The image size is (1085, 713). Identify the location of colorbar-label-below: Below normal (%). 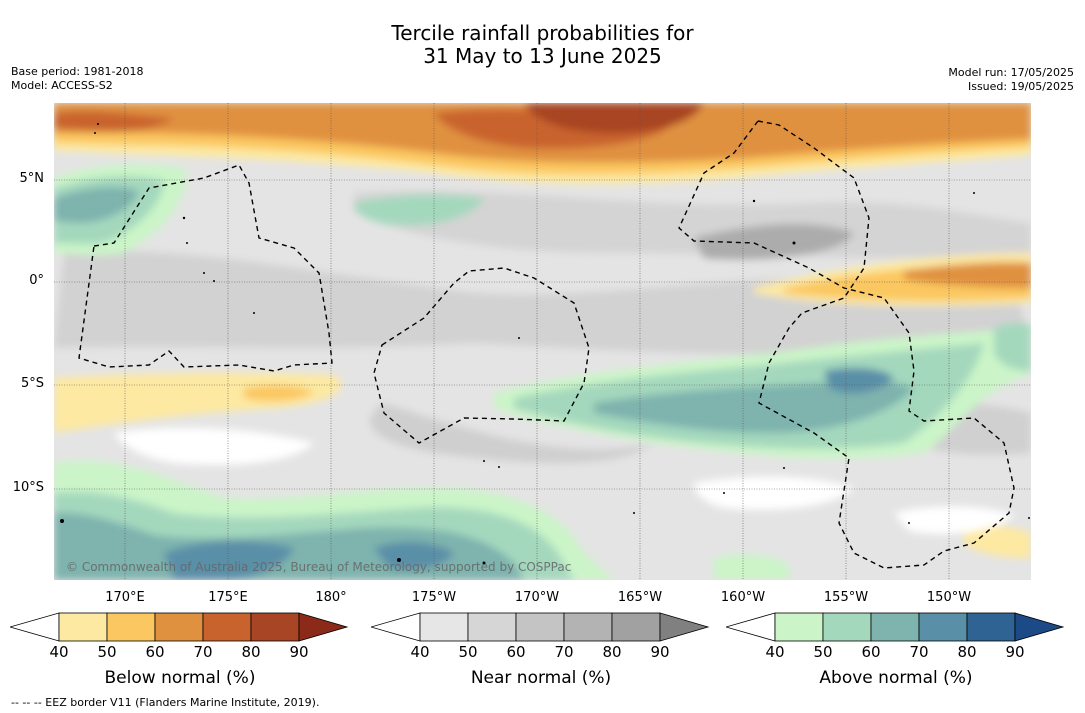
(180, 678).